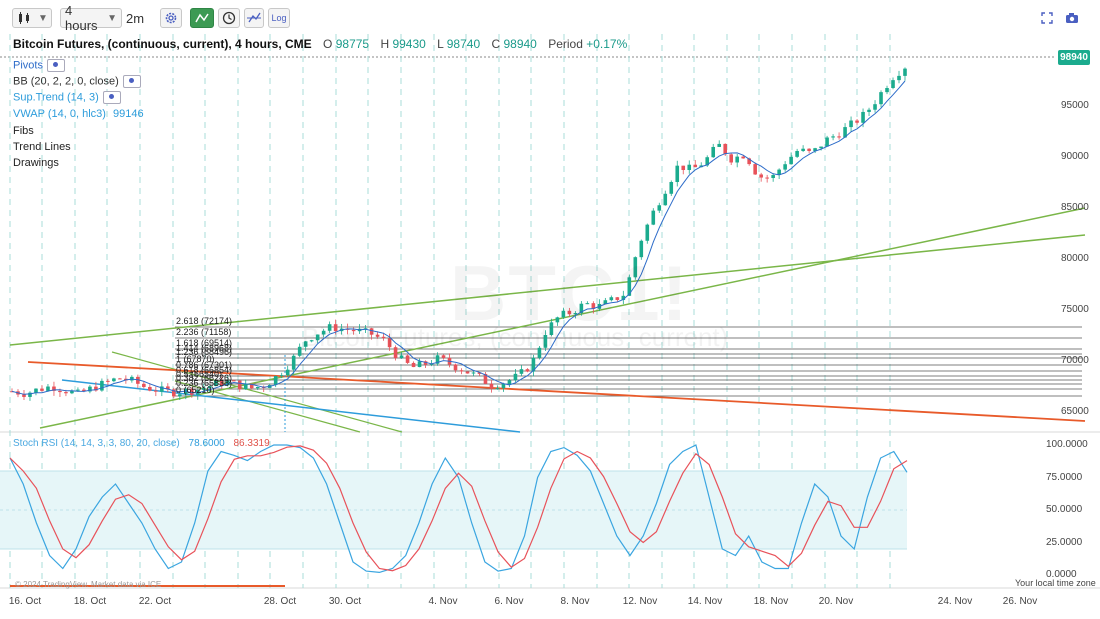 The width and height of the screenshot is (1100, 619). I want to click on gear-icon, so click(171, 18).